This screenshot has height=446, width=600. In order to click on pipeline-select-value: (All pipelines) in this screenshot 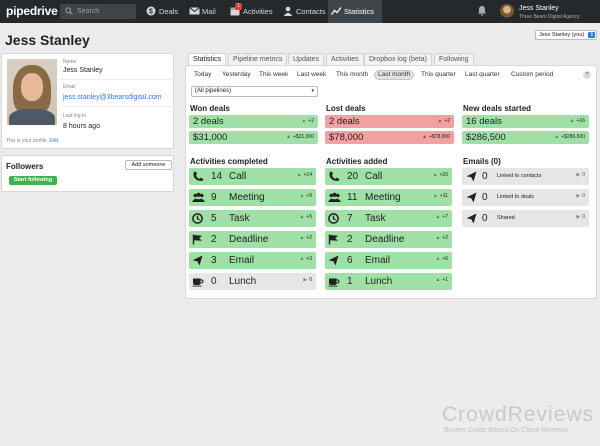, I will do `click(213, 91)`.